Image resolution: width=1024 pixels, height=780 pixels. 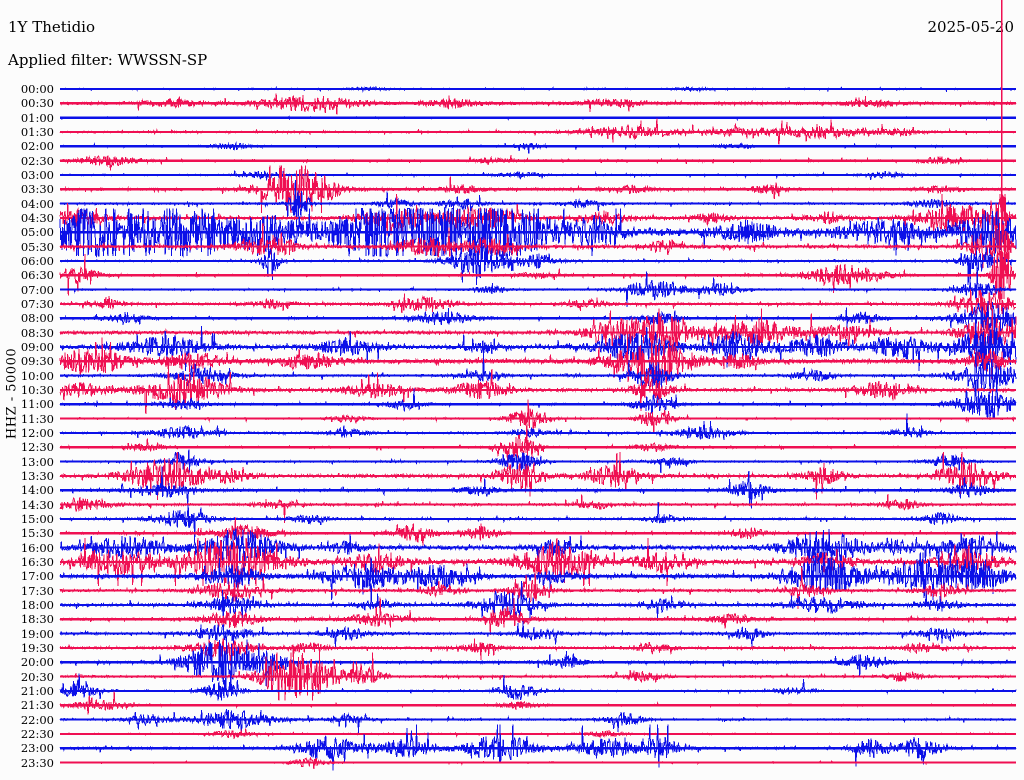 I want to click on page-title: 1Y Thetidio, so click(x=52, y=27).